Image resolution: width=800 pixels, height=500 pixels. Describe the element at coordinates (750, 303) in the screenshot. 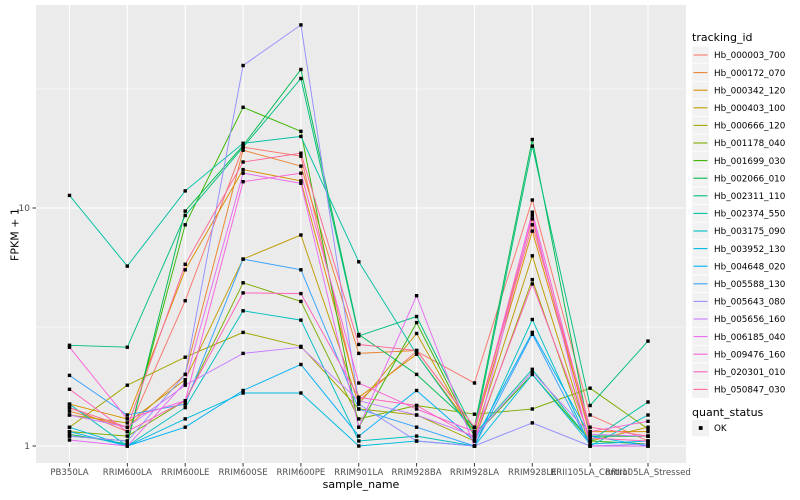

I see `legend-item-label: Hb_005643_080` at that location.